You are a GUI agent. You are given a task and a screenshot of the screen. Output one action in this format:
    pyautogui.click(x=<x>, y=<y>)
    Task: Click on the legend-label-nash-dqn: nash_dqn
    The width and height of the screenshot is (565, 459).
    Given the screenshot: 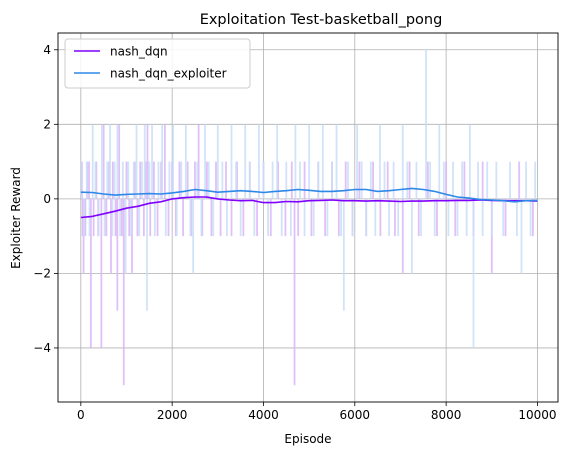 What is the action you would take?
    pyautogui.click(x=139, y=52)
    